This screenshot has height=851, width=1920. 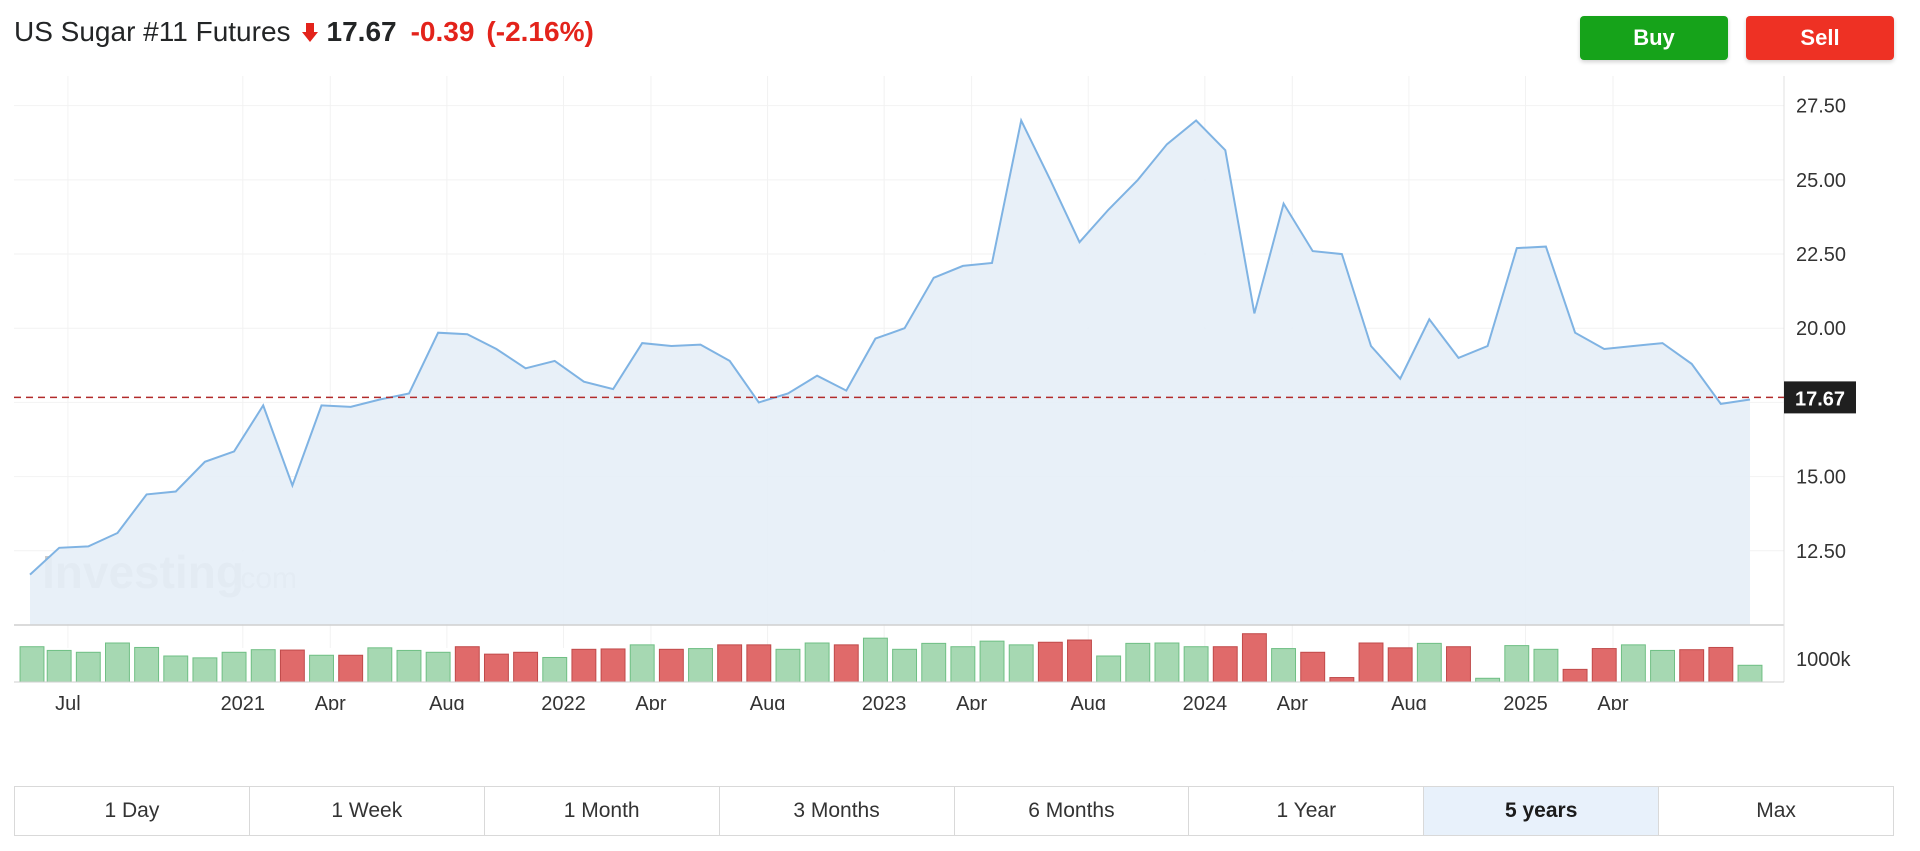 I want to click on x-tick-label: 2021, so click(x=243, y=701).